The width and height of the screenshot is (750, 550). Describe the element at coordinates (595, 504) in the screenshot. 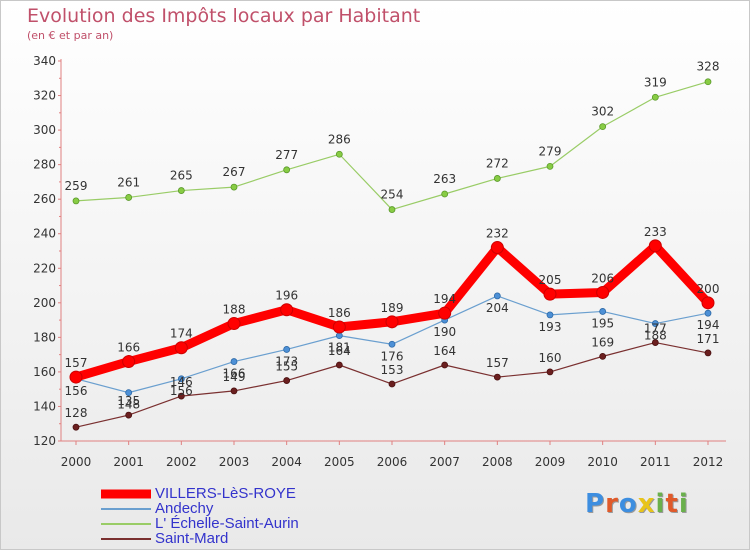

I see `logo-letter: P` at that location.